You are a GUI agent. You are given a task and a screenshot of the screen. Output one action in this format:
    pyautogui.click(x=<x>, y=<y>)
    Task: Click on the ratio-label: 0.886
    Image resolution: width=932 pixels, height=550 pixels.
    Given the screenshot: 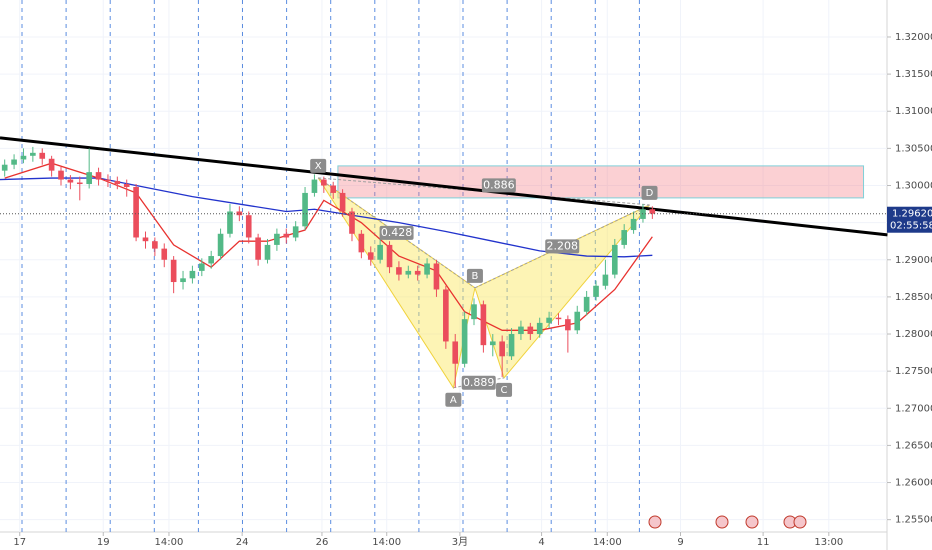 What is the action you would take?
    pyautogui.click(x=499, y=184)
    